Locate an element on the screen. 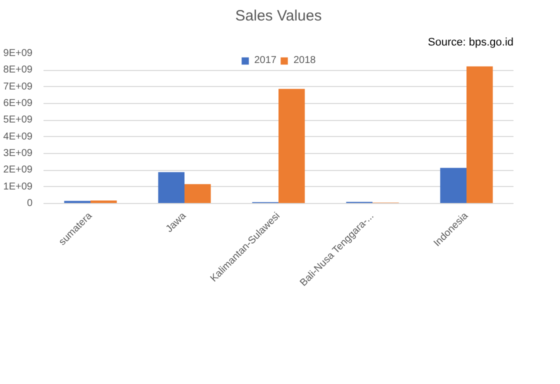 The image size is (560, 384). y-tick-label: 6E+09 is located at coordinates (18, 103).